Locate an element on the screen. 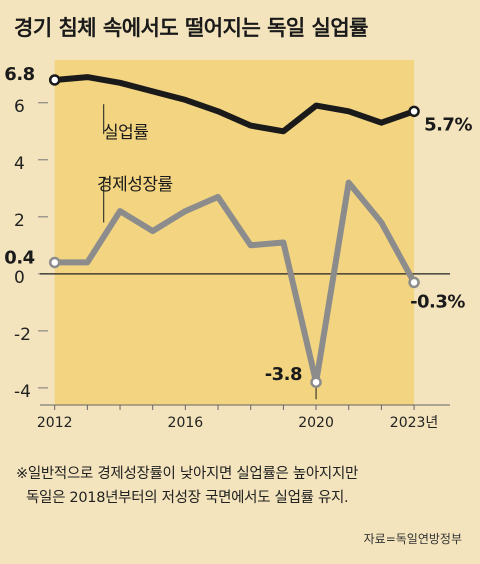 This screenshot has width=480, height=564. source-credit: 자료=독일연방정부 is located at coordinates (412, 539).